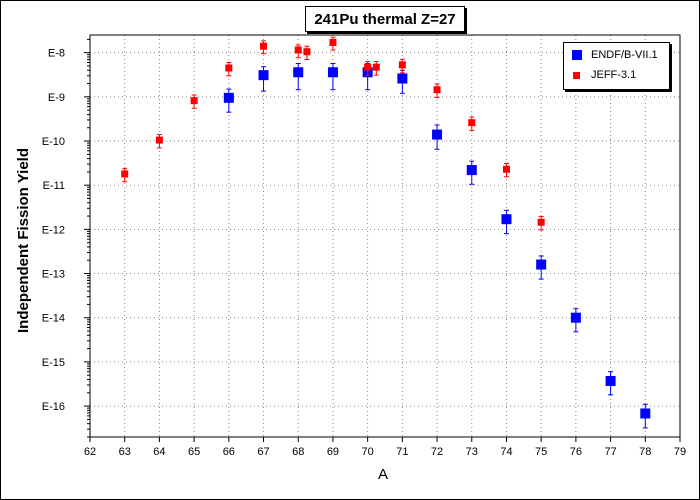 The width and height of the screenshot is (700, 500). Describe the element at coordinates (614, 75) in the screenshot. I see `legend-label-jeff: JEFF-3.1` at that location.